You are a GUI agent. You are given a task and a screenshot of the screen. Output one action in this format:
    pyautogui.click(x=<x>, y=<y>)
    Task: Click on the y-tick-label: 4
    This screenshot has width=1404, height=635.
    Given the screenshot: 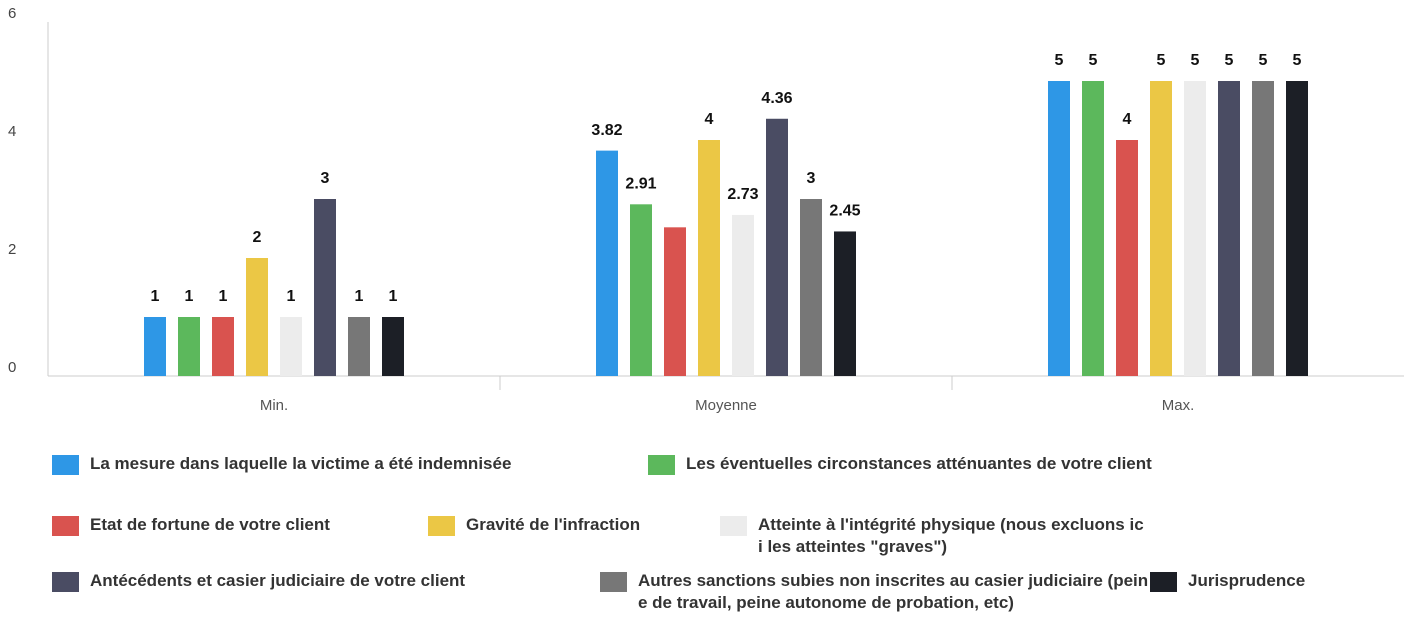 What is the action you would take?
    pyautogui.click(x=12, y=131)
    